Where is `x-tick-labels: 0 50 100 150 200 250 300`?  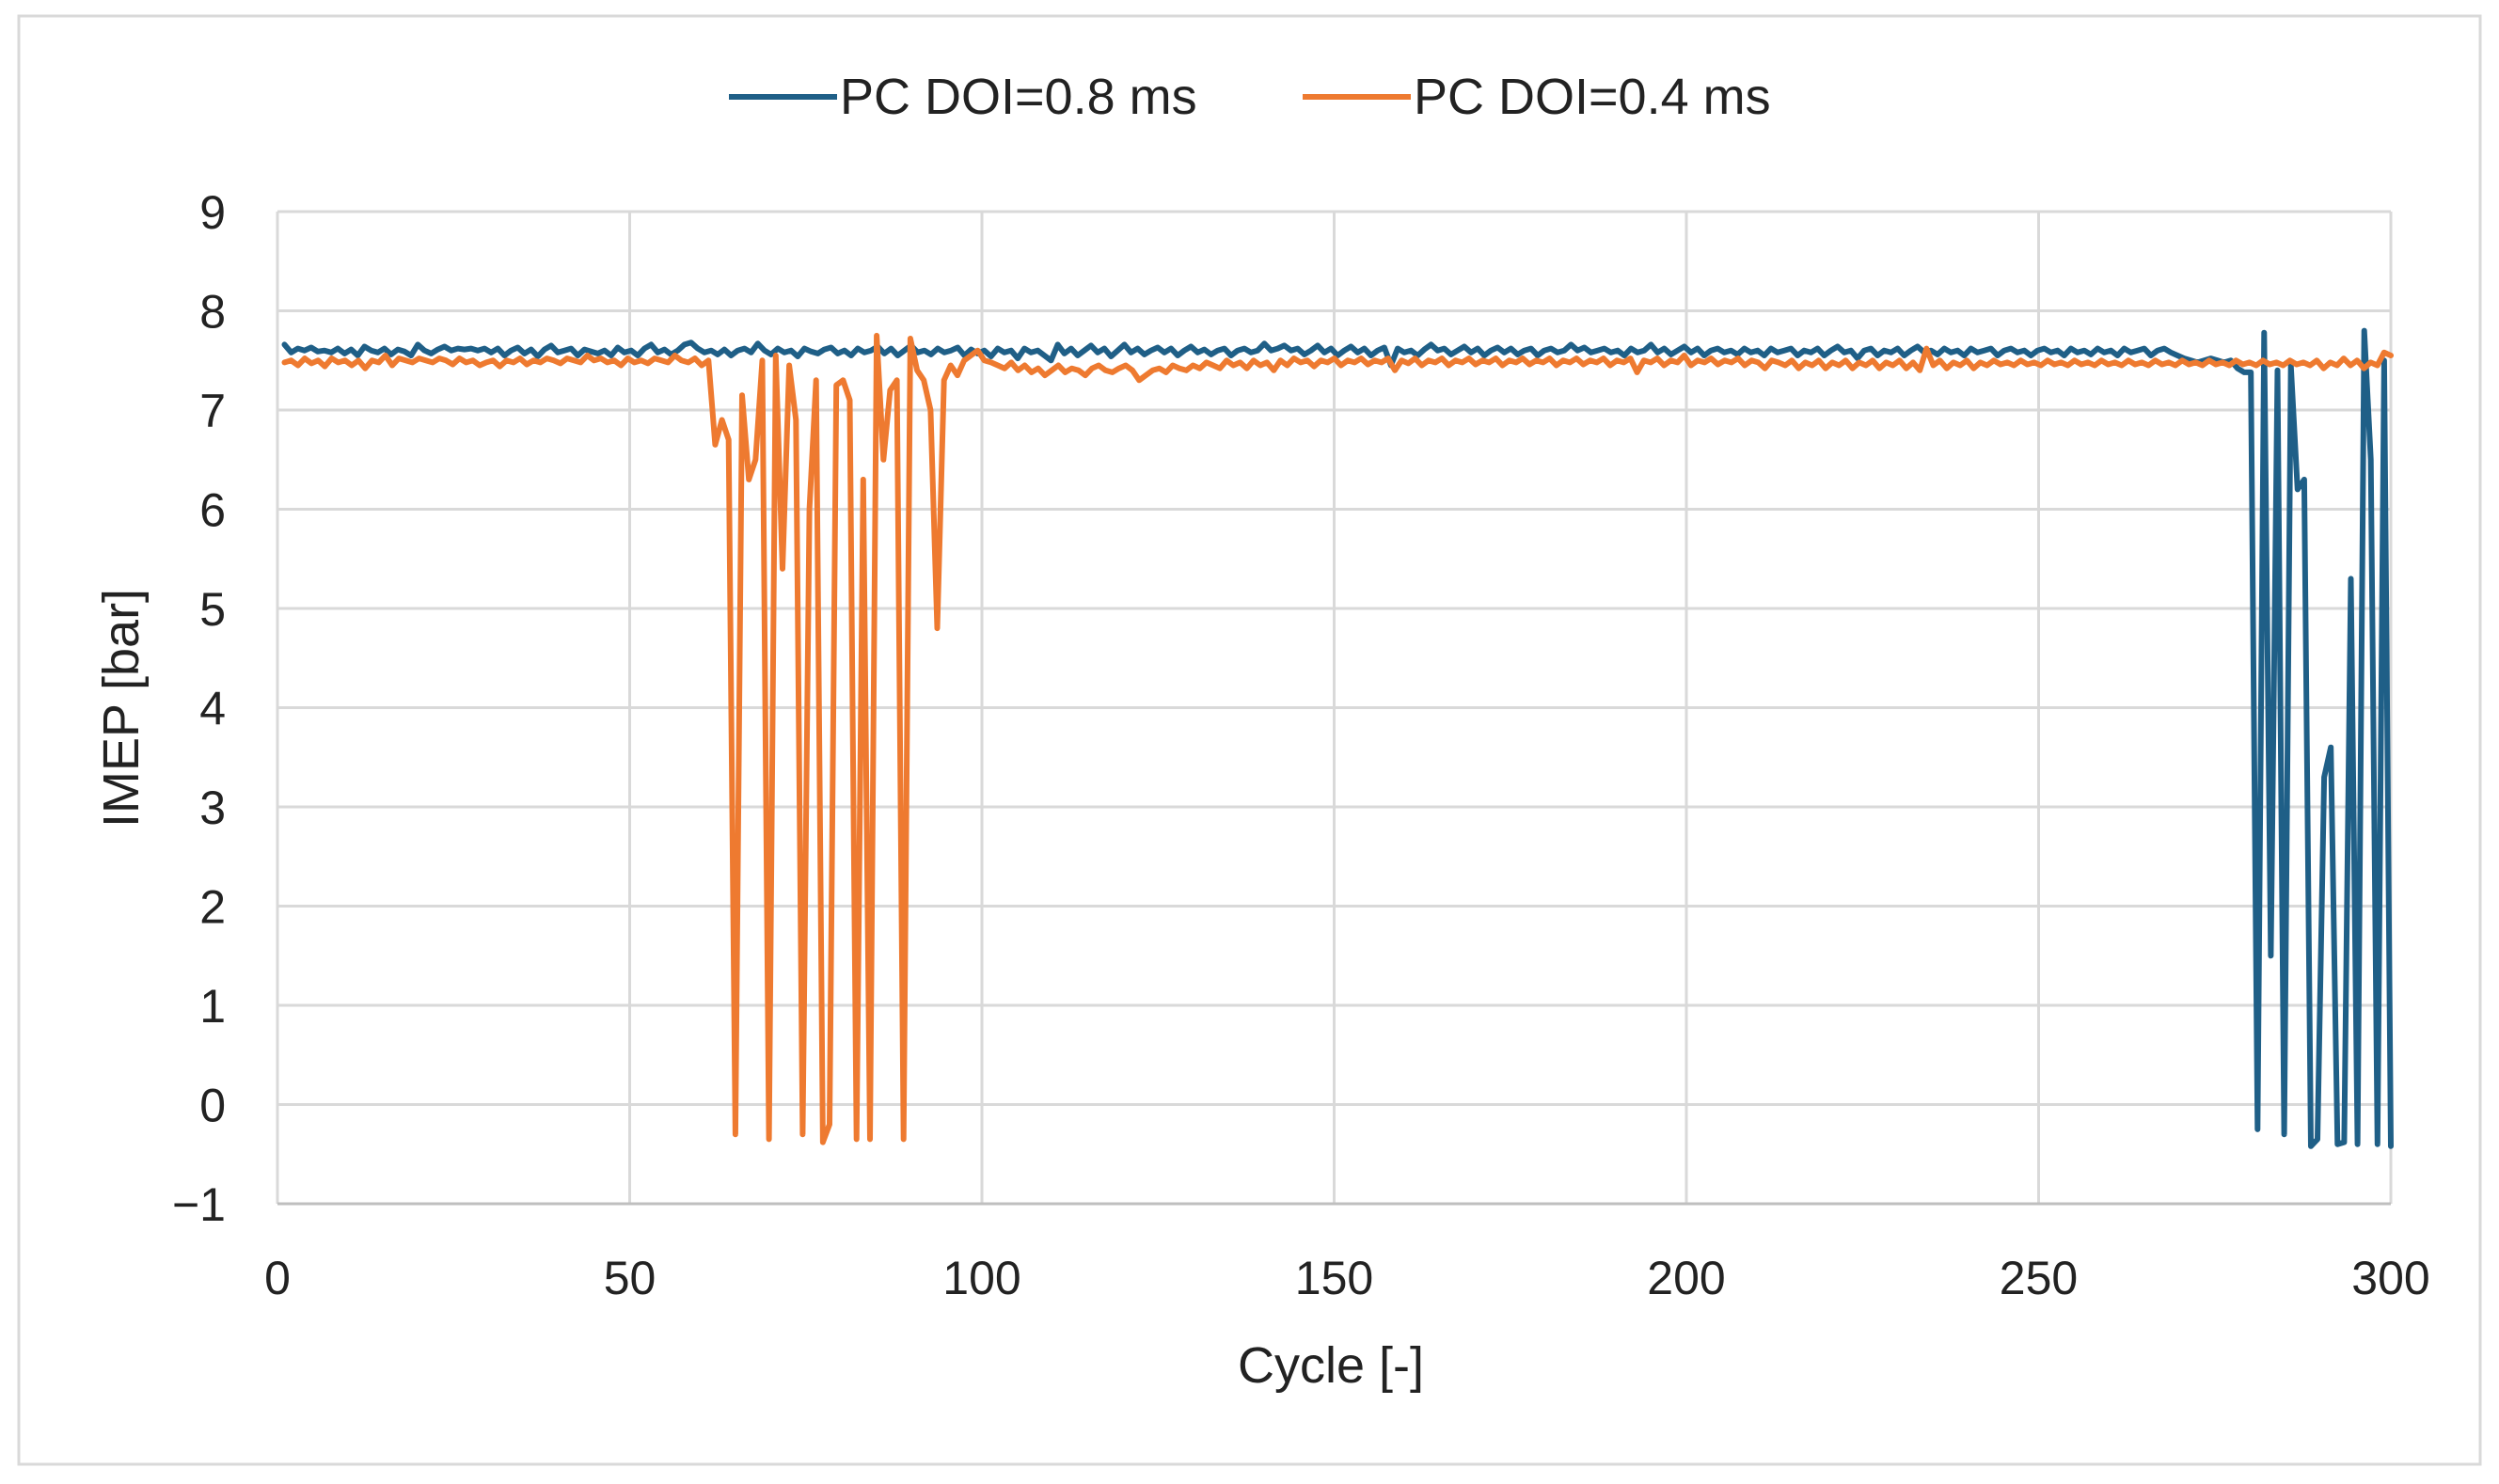
x-tick-labels: 0 50 100 150 200 250 300 is located at coordinates (1347, 1278).